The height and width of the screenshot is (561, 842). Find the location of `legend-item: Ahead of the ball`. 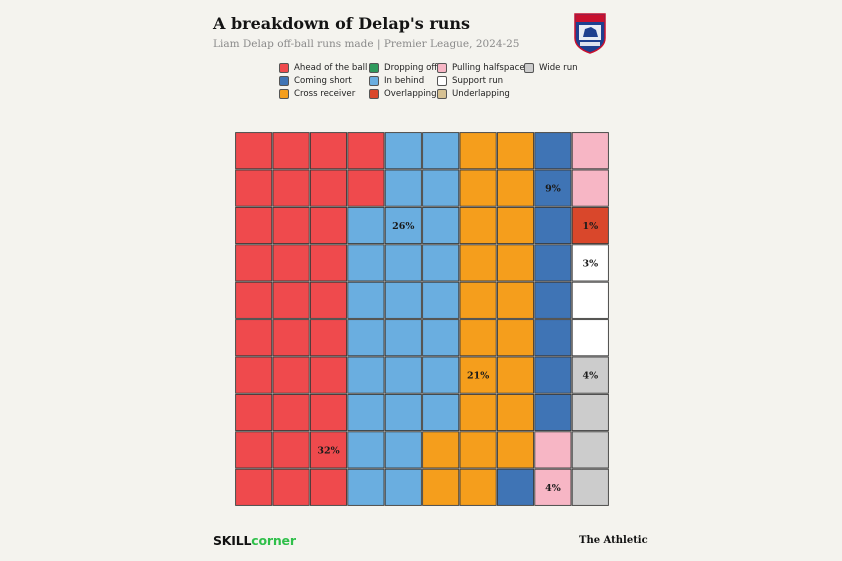

legend-item: Ahead of the ball is located at coordinates (323, 68).